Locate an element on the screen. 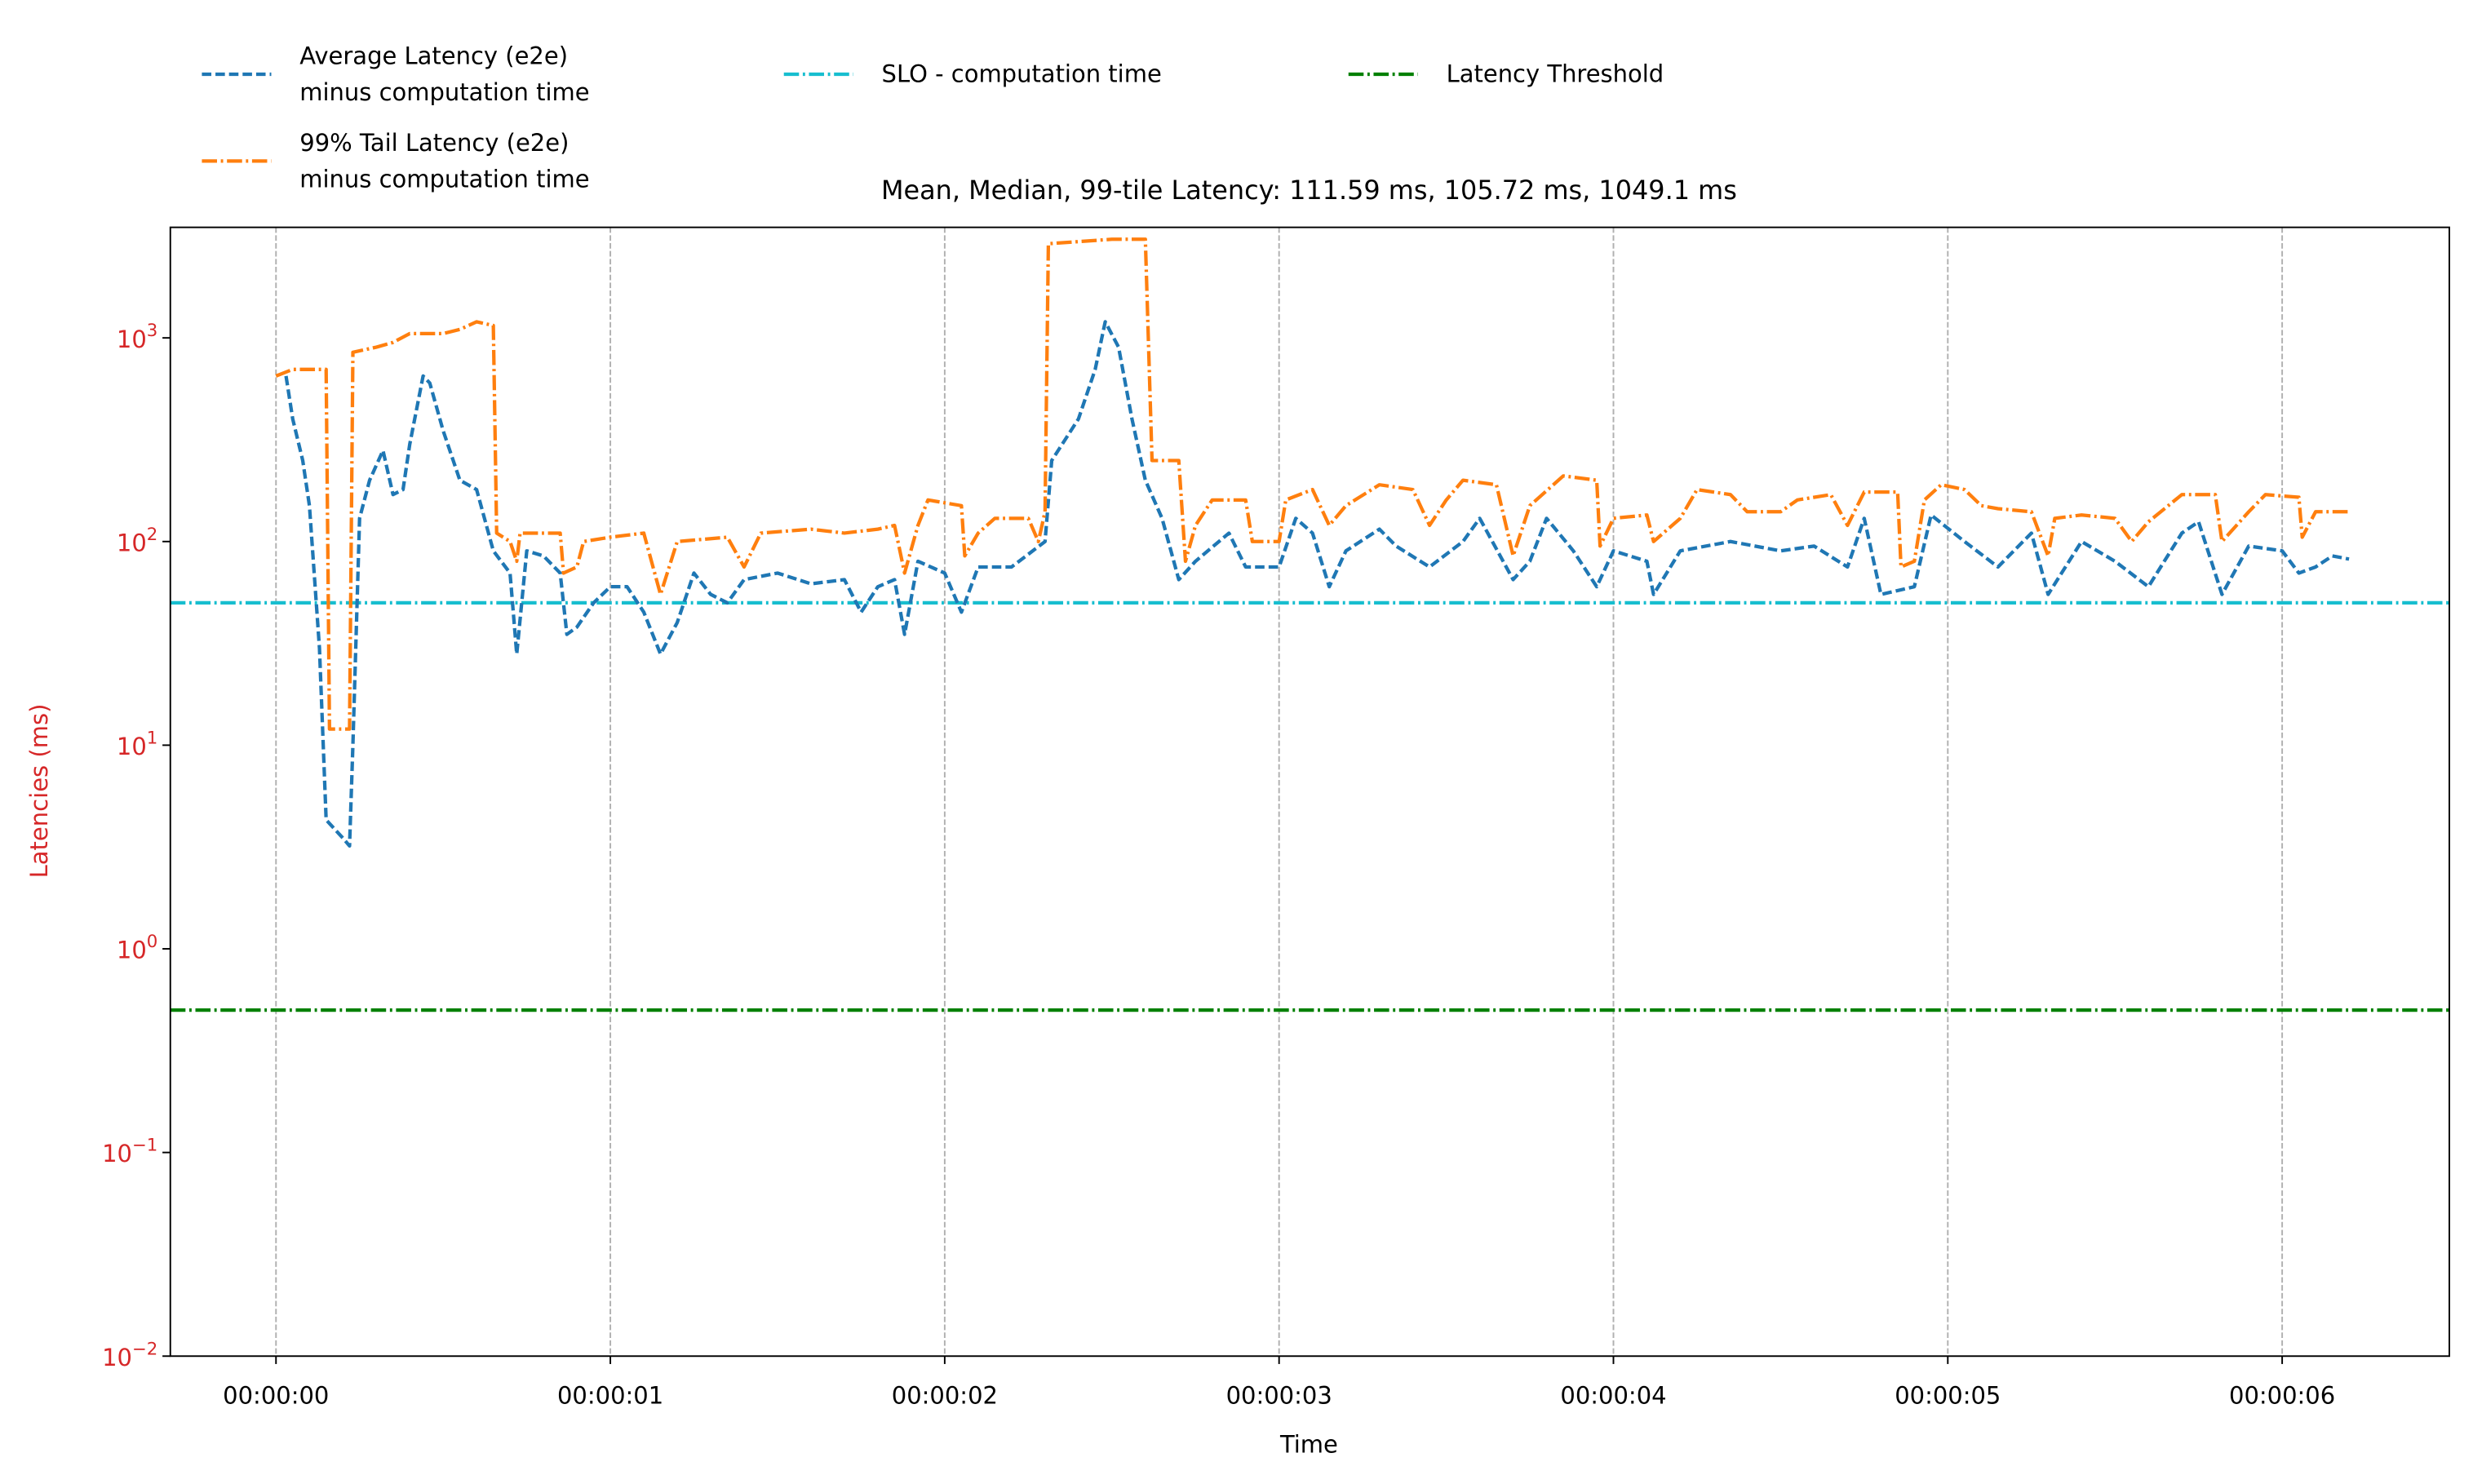 Image resolution: width=2473 pixels, height=1484 pixels. y-tick-exponent: 0 is located at coordinates (152, 942).